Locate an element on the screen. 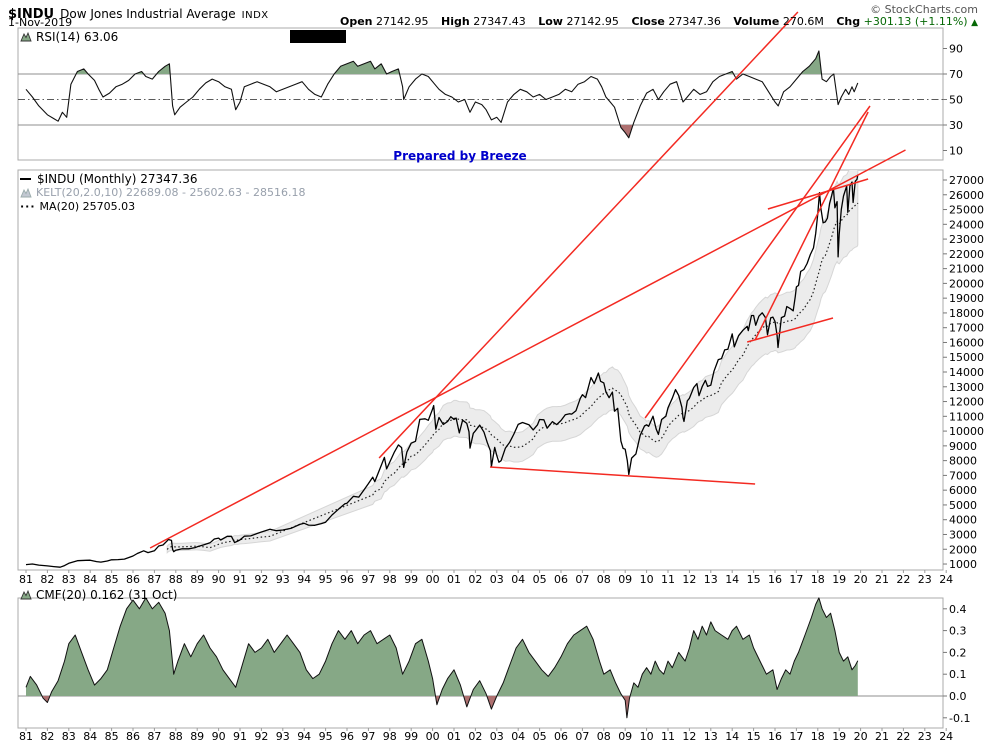 Image resolution: width=990 pixels, height=744 pixels. x-tick-label-main: 24 is located at coordinates (946, 579).